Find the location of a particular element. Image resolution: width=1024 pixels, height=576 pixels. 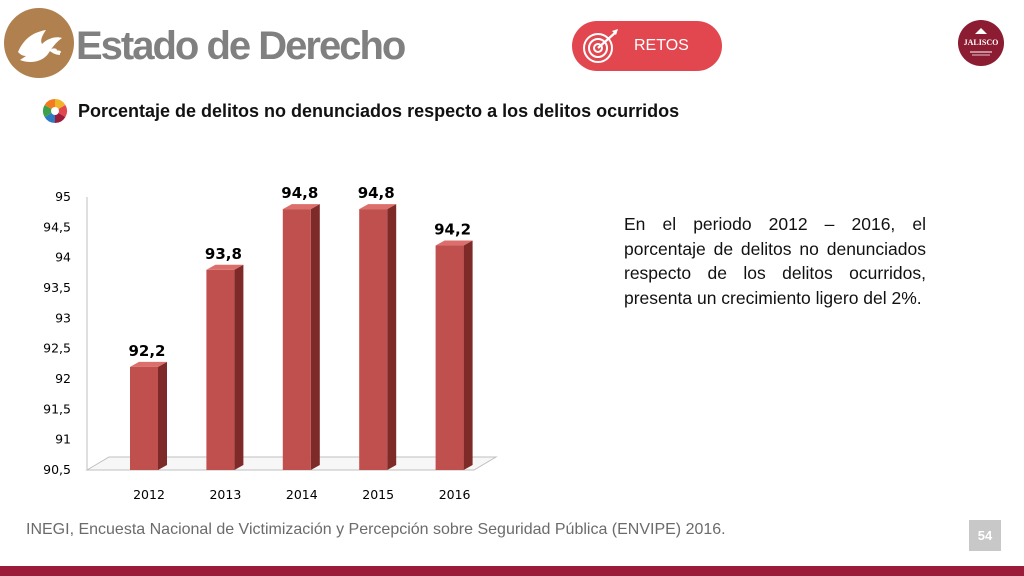

x-tick-label: 2016 is located at coordinates (455, 494).